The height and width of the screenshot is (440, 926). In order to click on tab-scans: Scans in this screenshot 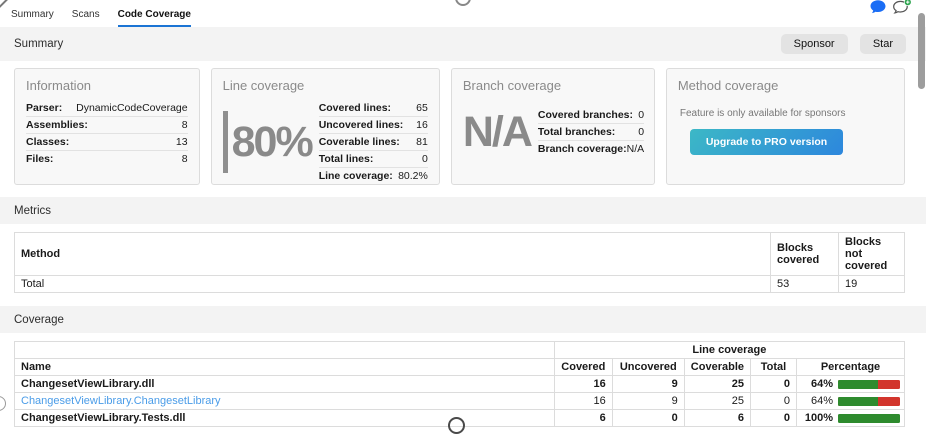, I will do `click(85, 14)`.